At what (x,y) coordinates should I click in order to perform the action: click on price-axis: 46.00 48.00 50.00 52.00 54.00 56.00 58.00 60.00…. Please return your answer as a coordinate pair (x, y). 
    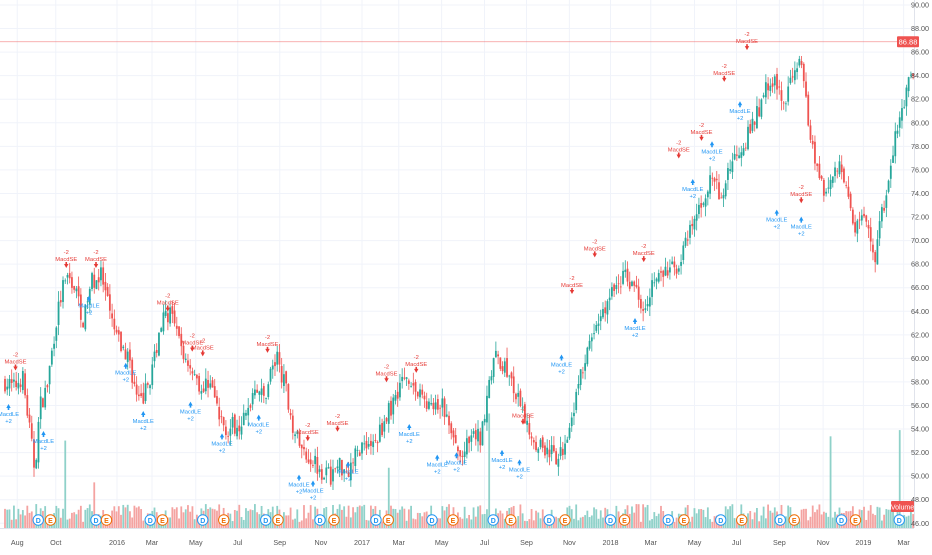
    Looking at the image, I should click on (921, 275).